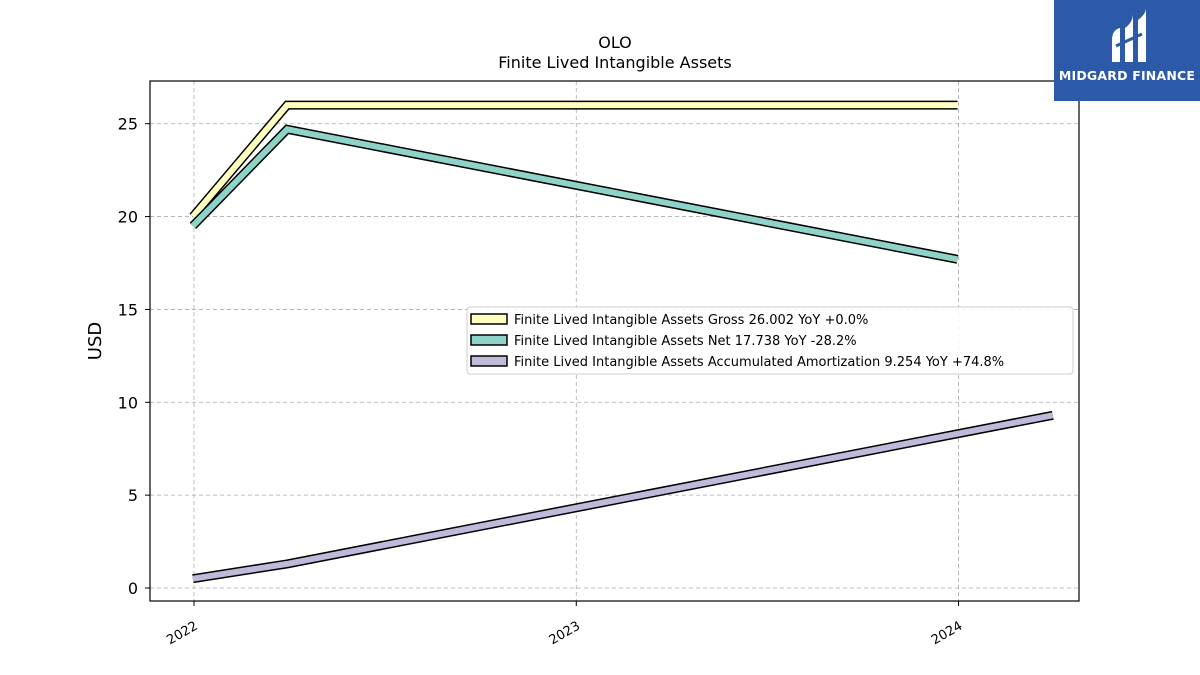  I want to click on y-axis-label: USD, so click(95, 341).